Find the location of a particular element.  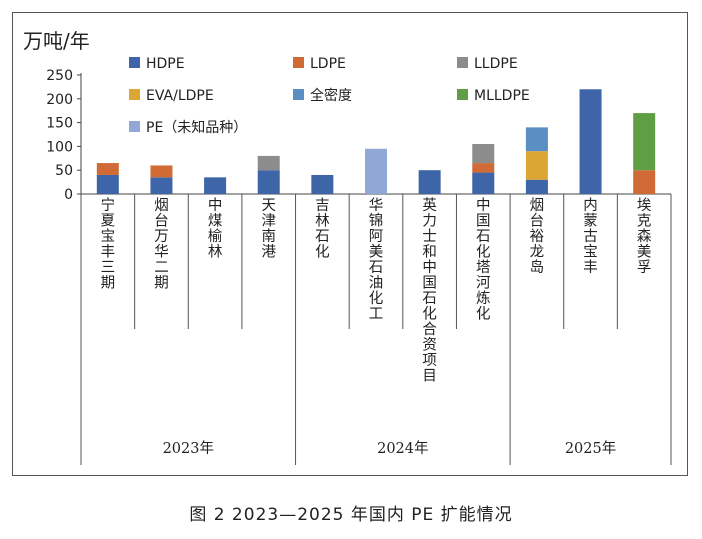

group-label: 2025年 is located at coordinates (590, 448).